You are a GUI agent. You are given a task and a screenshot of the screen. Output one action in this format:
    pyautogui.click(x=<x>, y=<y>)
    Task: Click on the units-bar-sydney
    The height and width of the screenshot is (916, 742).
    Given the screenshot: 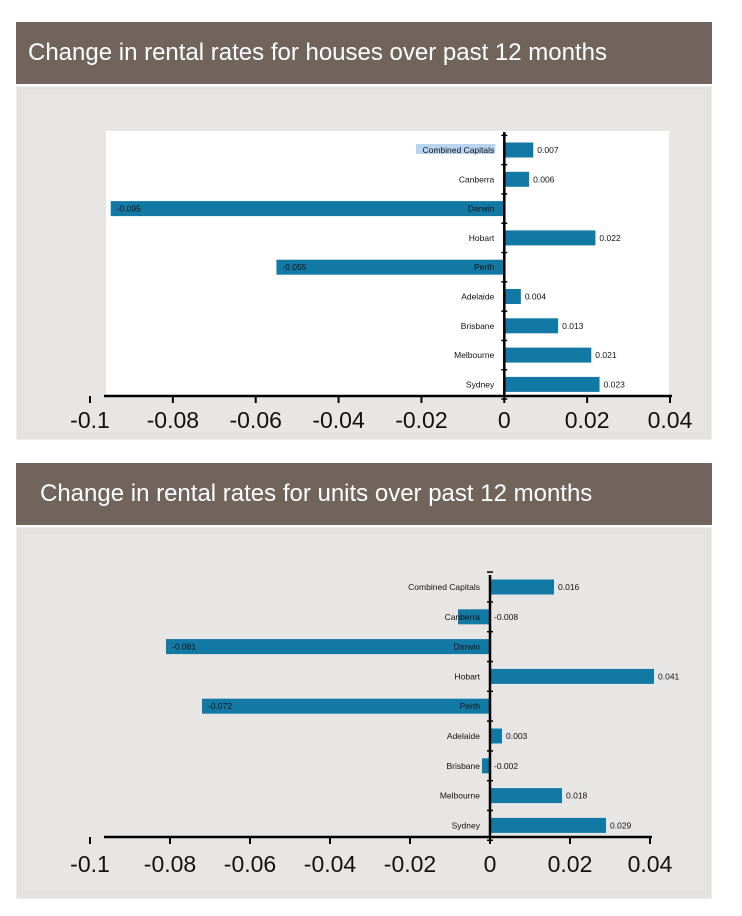 What is the action you would take?
    pyautogui.click(x=548, y=825)
    